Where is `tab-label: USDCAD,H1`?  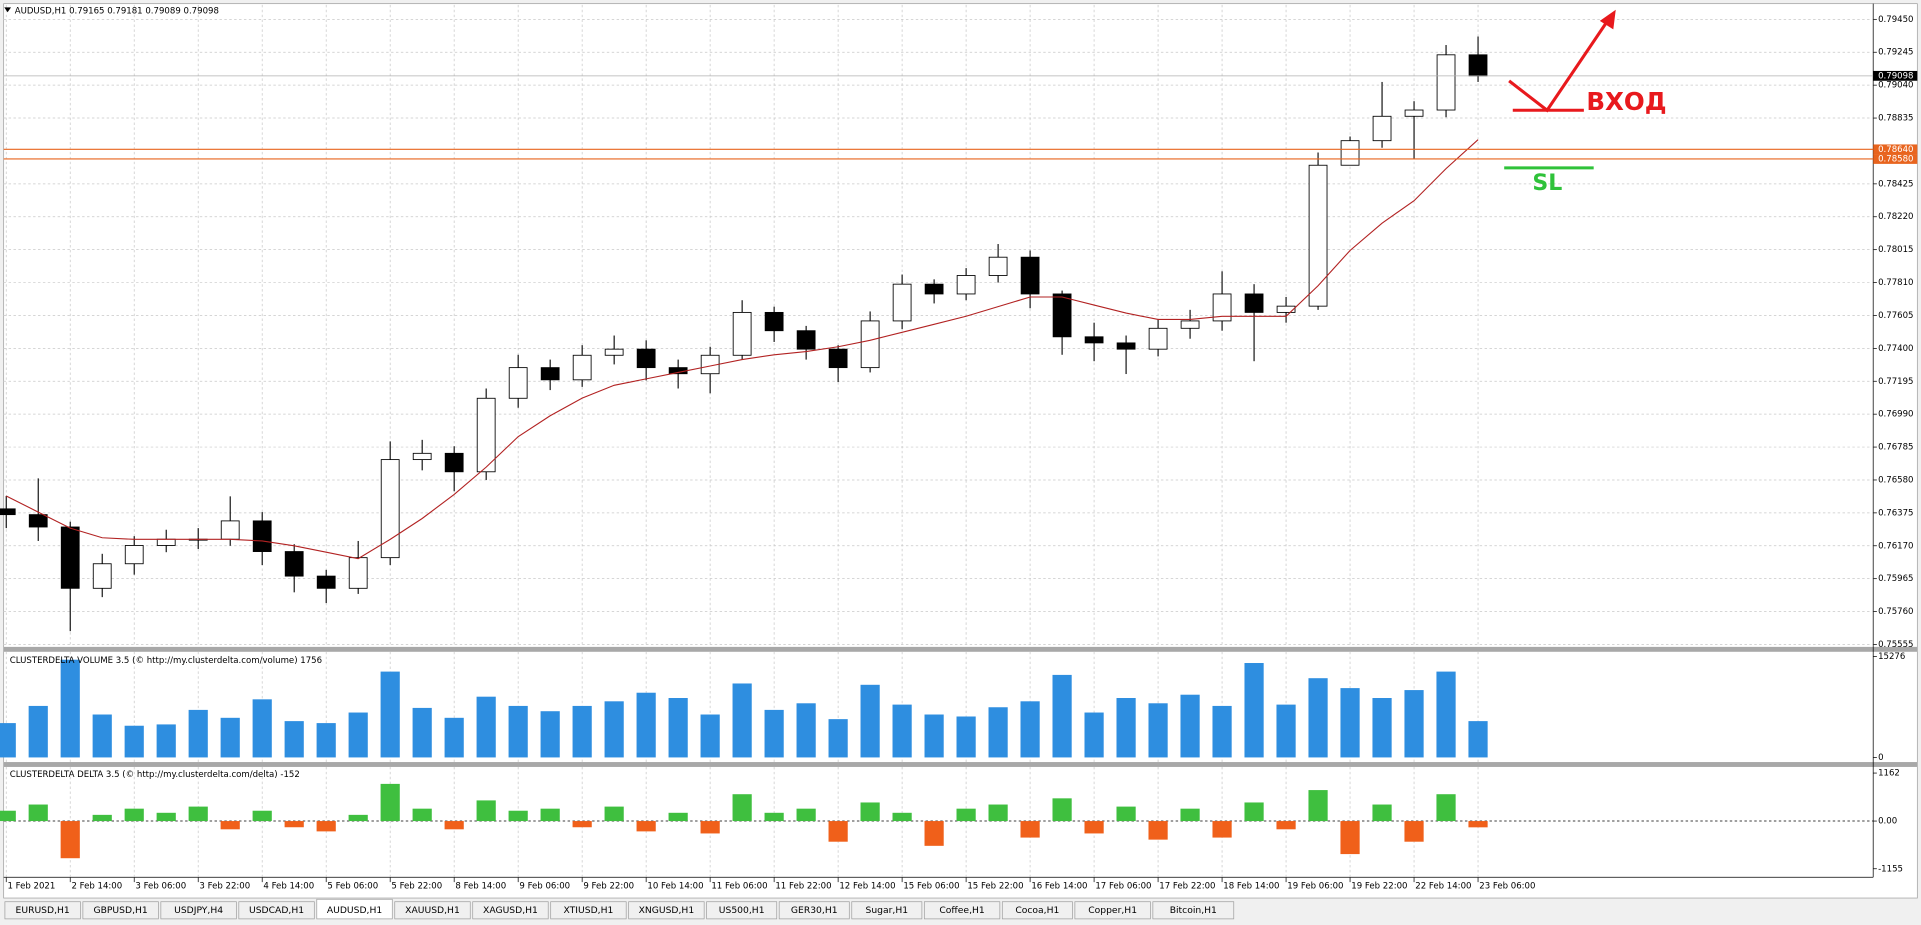
tab-label: USDCAD,H1 is located at coordinates (276, 910).